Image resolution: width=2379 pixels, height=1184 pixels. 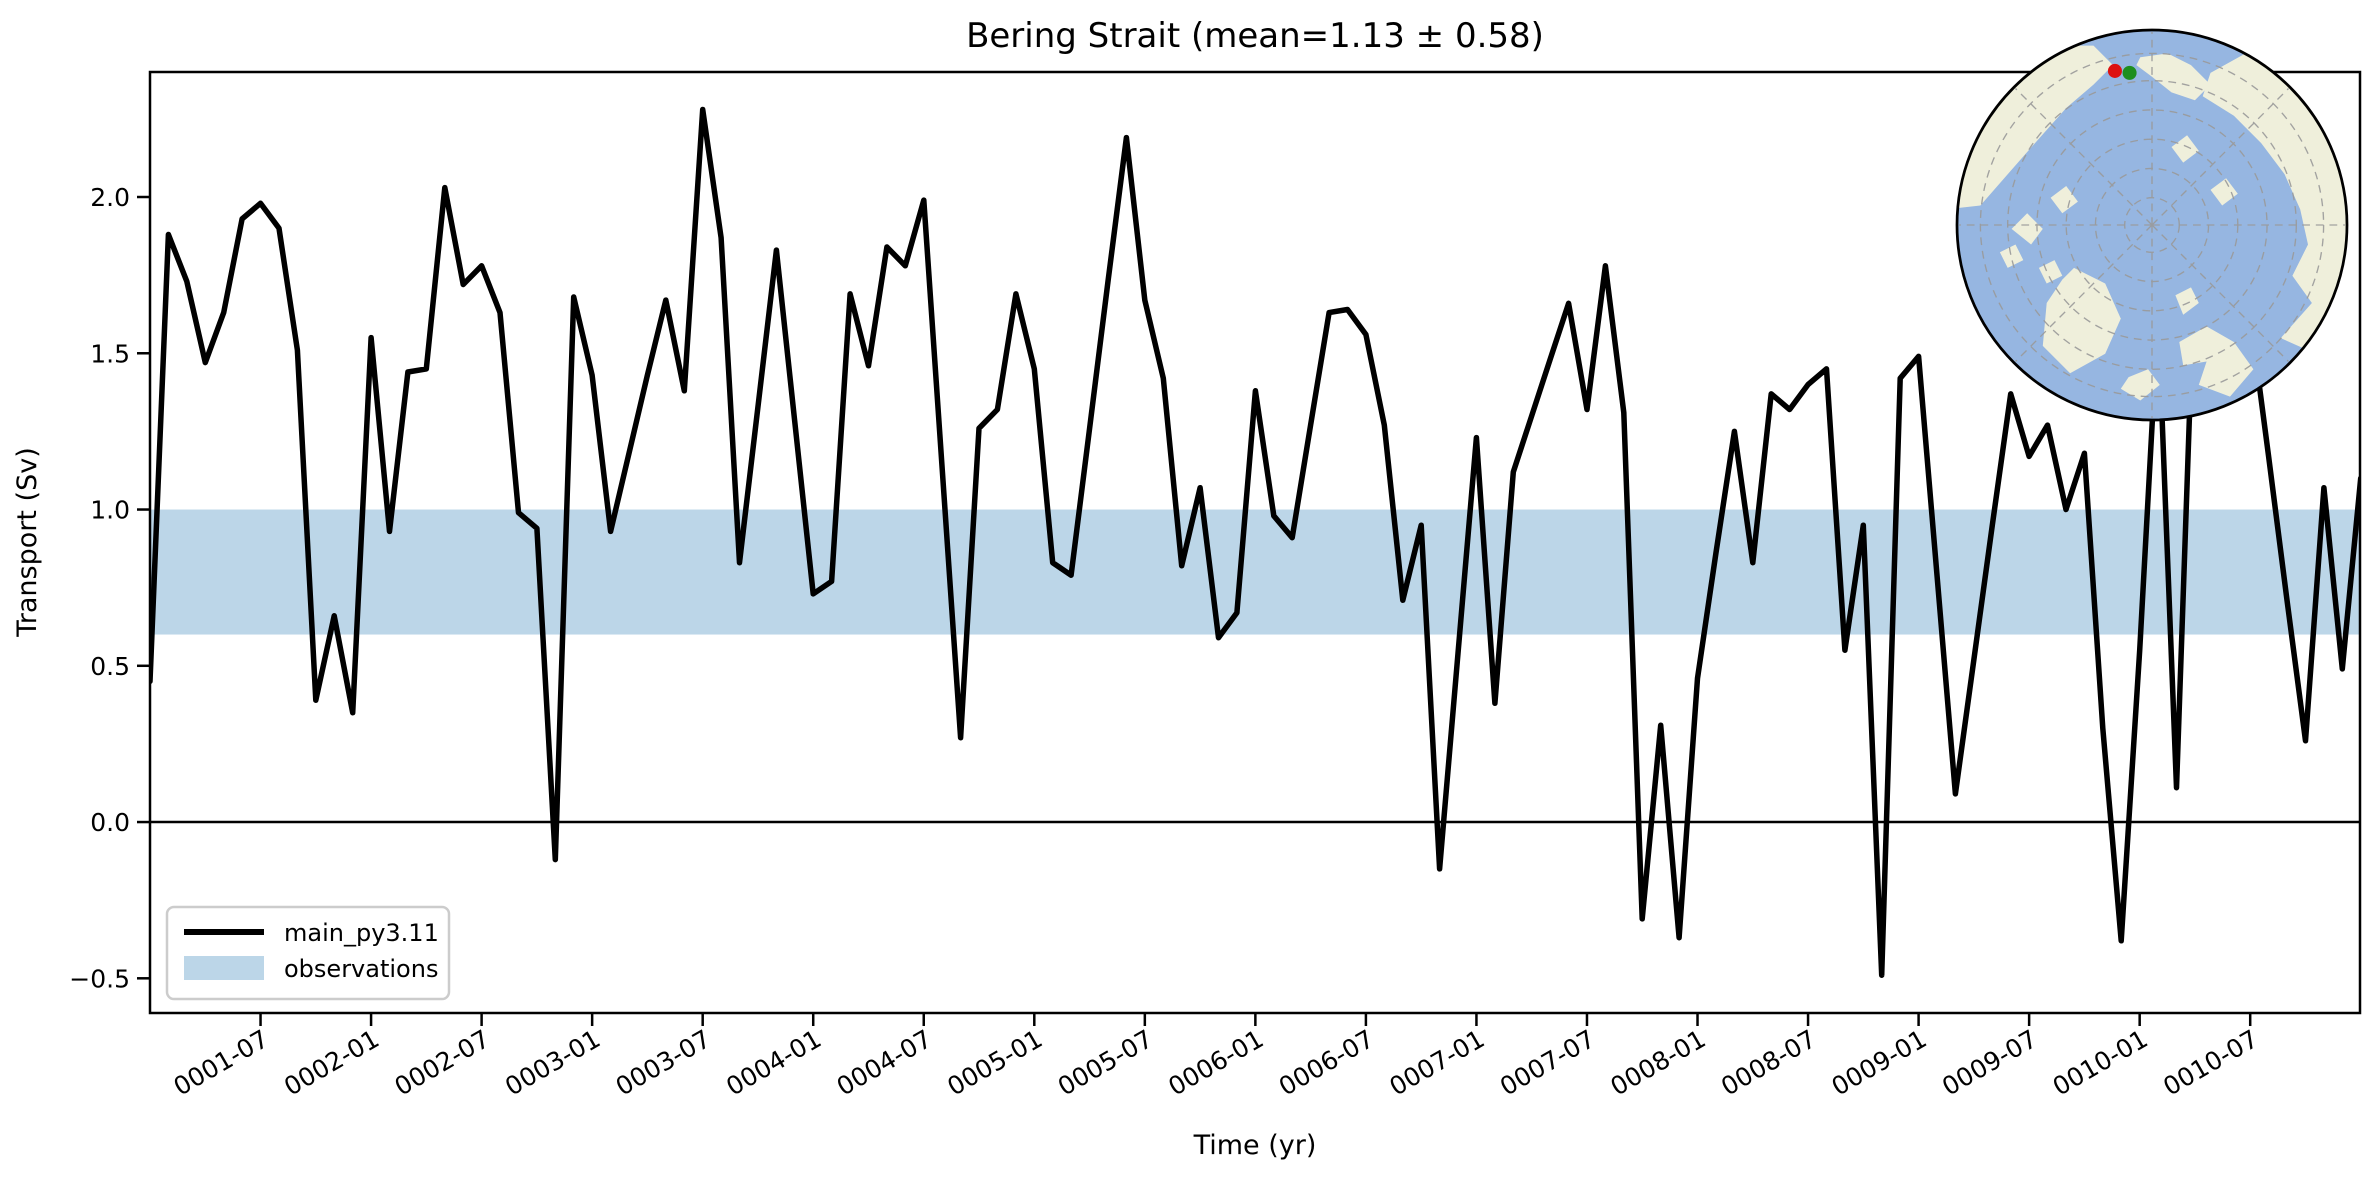 What do you see at coordinates (773, 1062) in the screenshot?
I see `x-tick-label: 0004-01` at bounding box center [773, 1062].